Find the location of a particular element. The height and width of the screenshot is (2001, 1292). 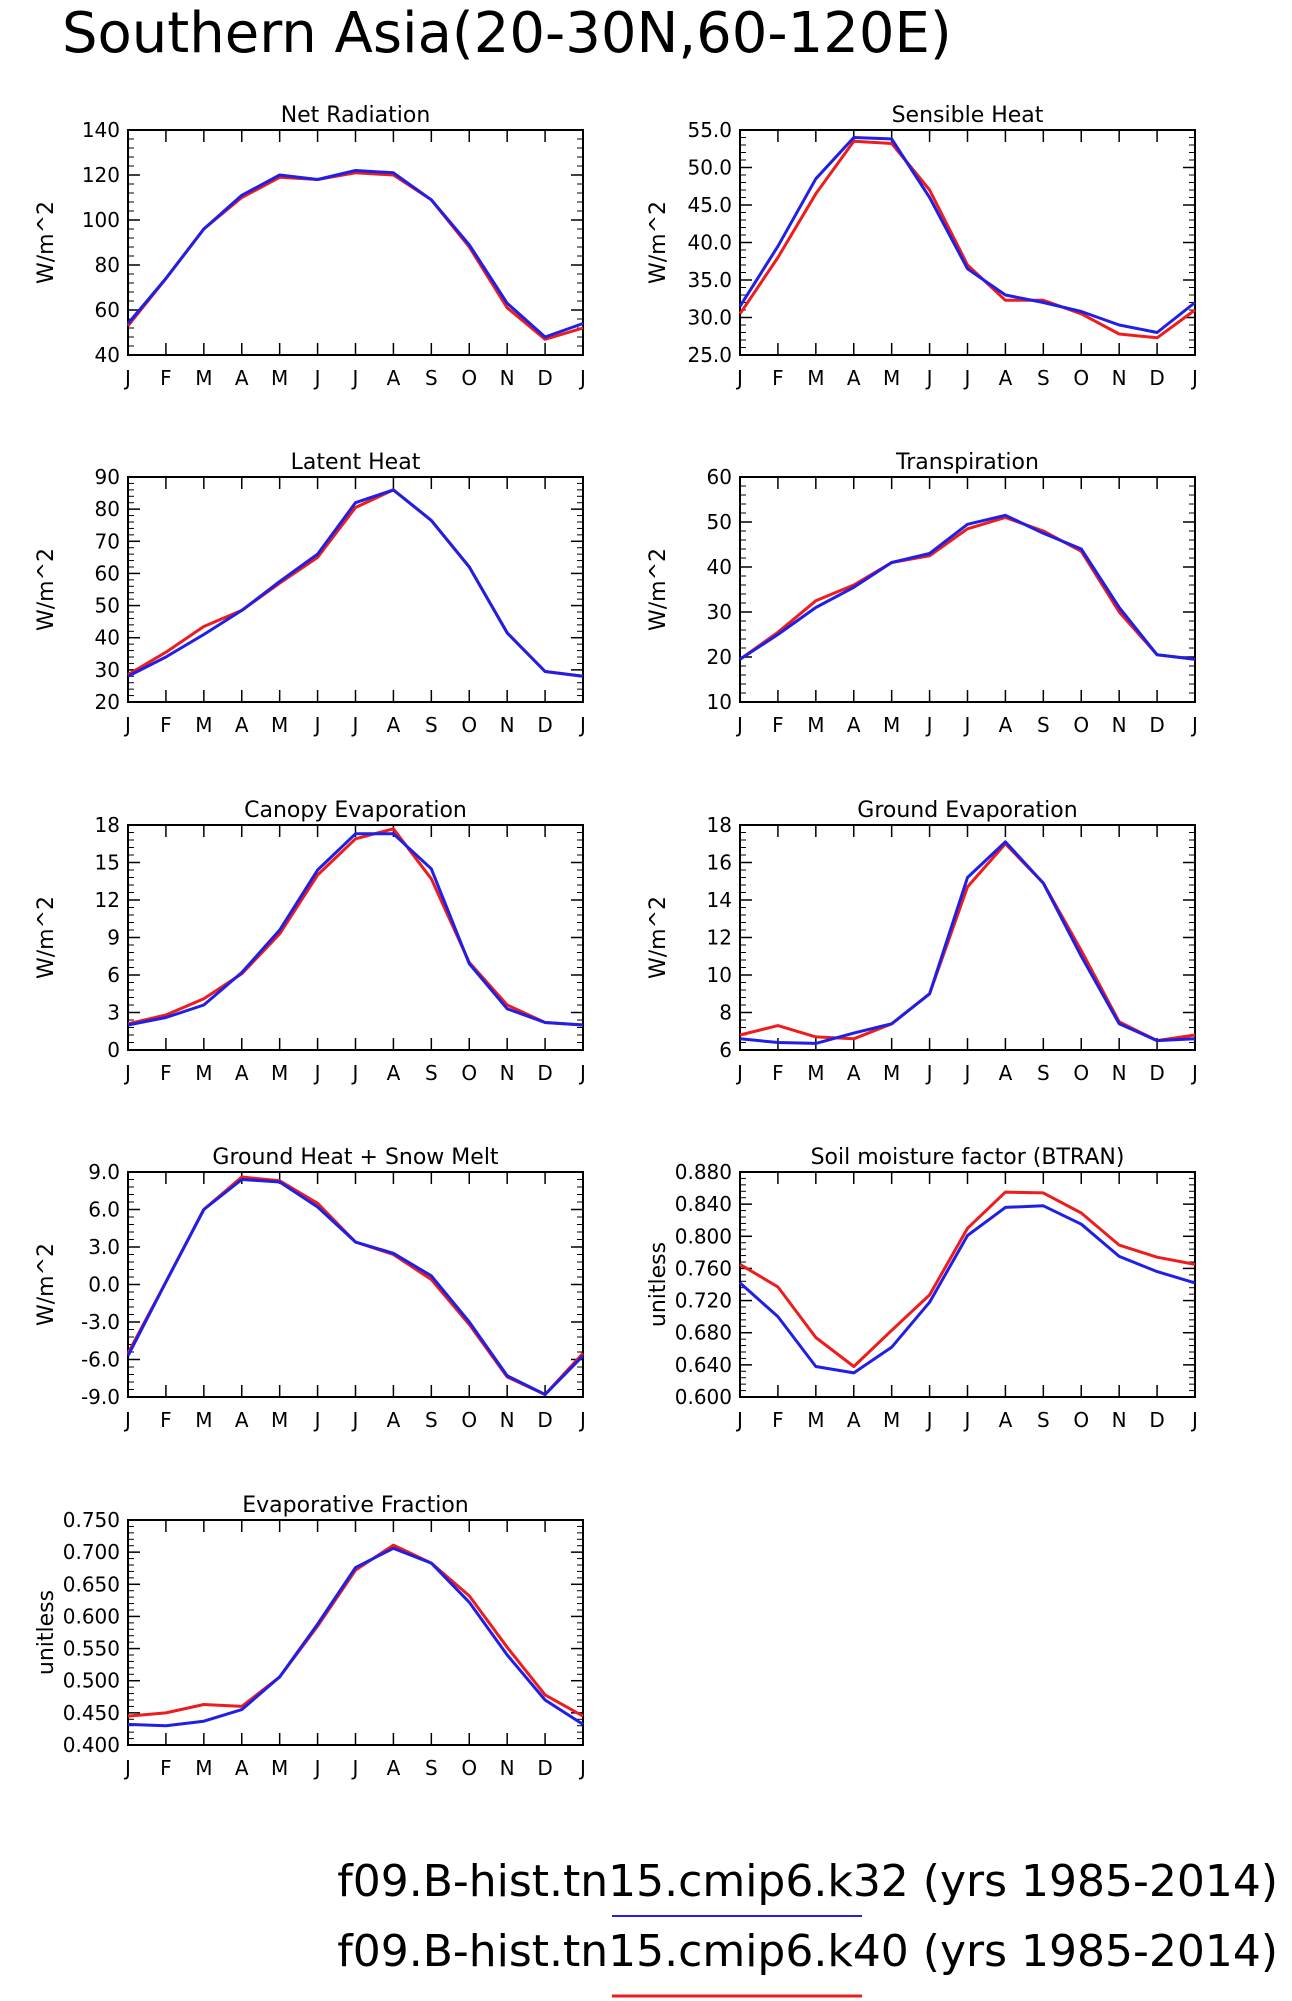

panel-2-xtick-label: A is located at coordinates (394, 725).